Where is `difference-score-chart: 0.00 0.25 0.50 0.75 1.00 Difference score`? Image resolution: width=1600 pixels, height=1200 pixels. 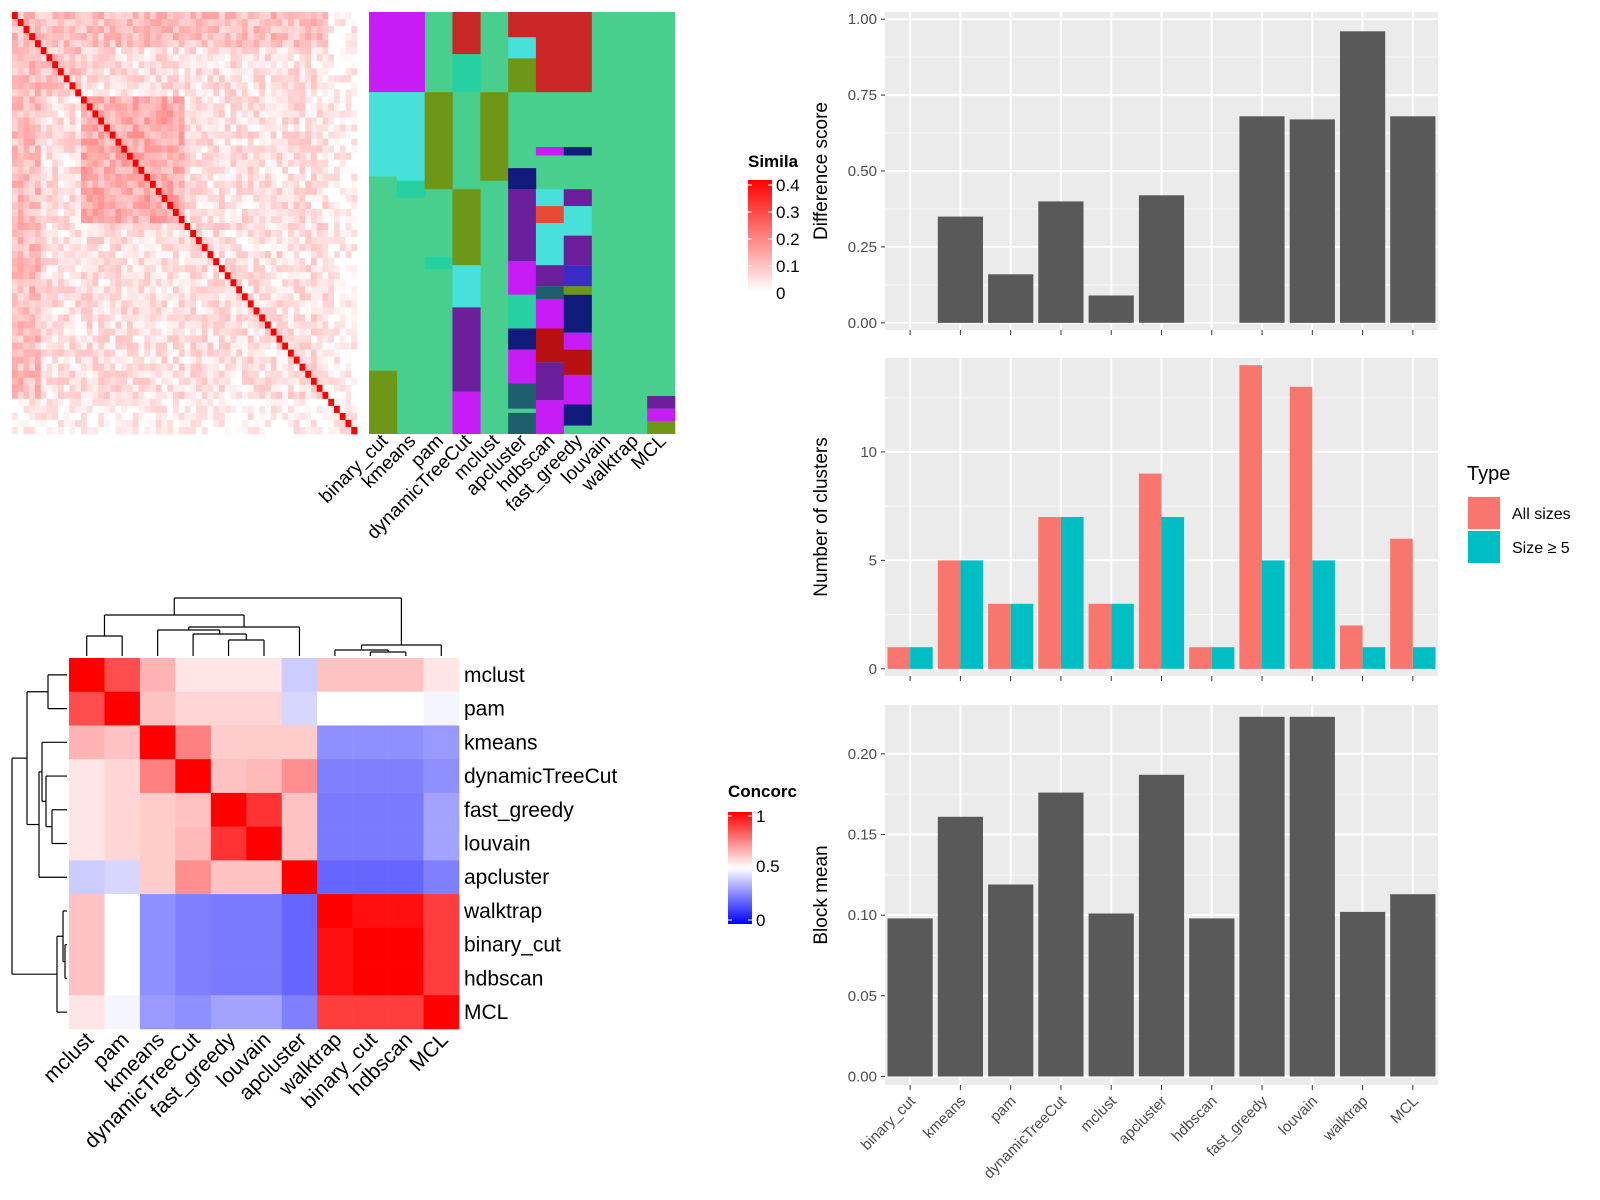
difference-score-chart: 0.00 0.25 0.50 0.75 1.00 Difference score is located at coordinates (1124, 173).